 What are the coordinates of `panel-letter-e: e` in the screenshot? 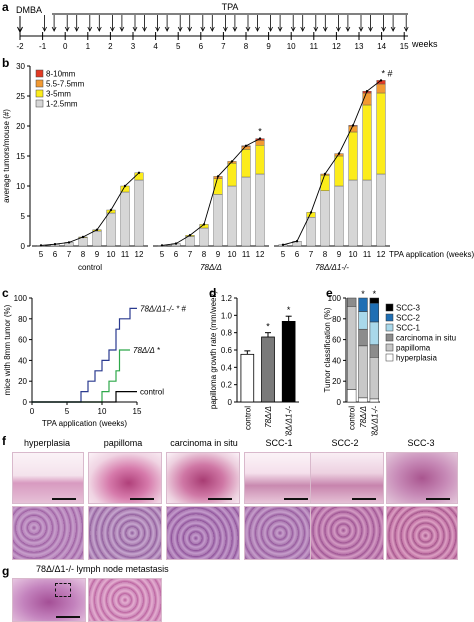 It's located at (329, 293).